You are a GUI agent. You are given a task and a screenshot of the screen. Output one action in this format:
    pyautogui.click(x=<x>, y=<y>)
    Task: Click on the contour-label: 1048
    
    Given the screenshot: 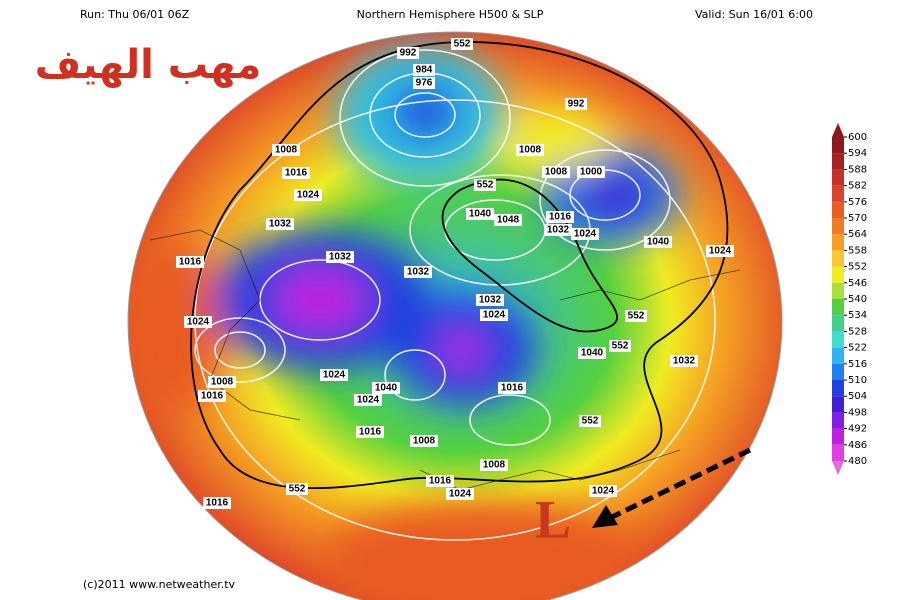 What is the action you would take?
    pyautogui.click(x=508, y=220)
    